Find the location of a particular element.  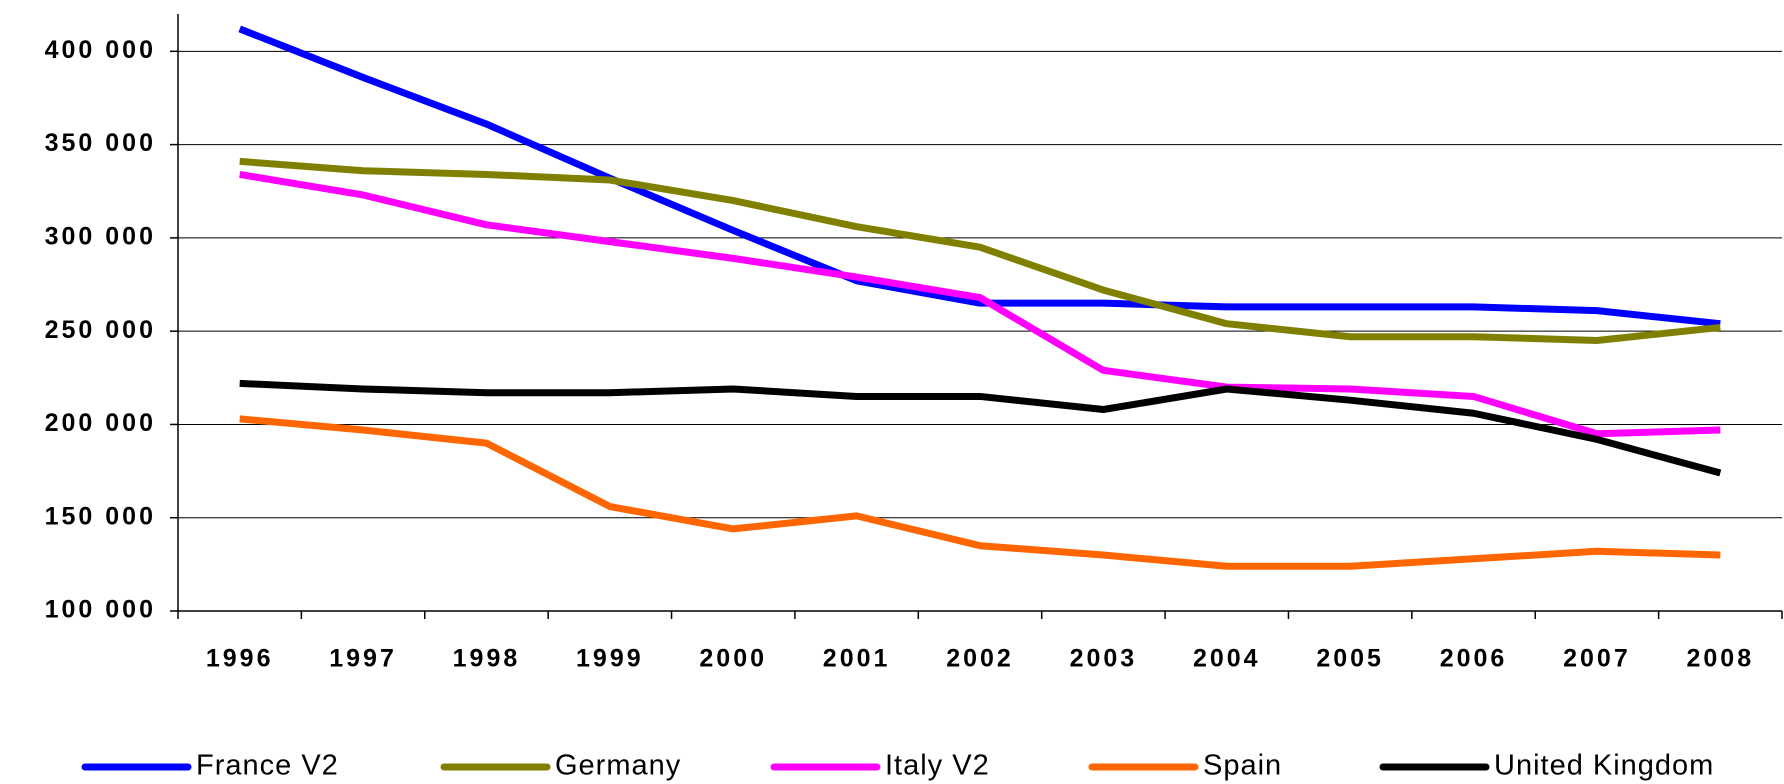

legend-label: France V2 is located at coordinates (267, 766).